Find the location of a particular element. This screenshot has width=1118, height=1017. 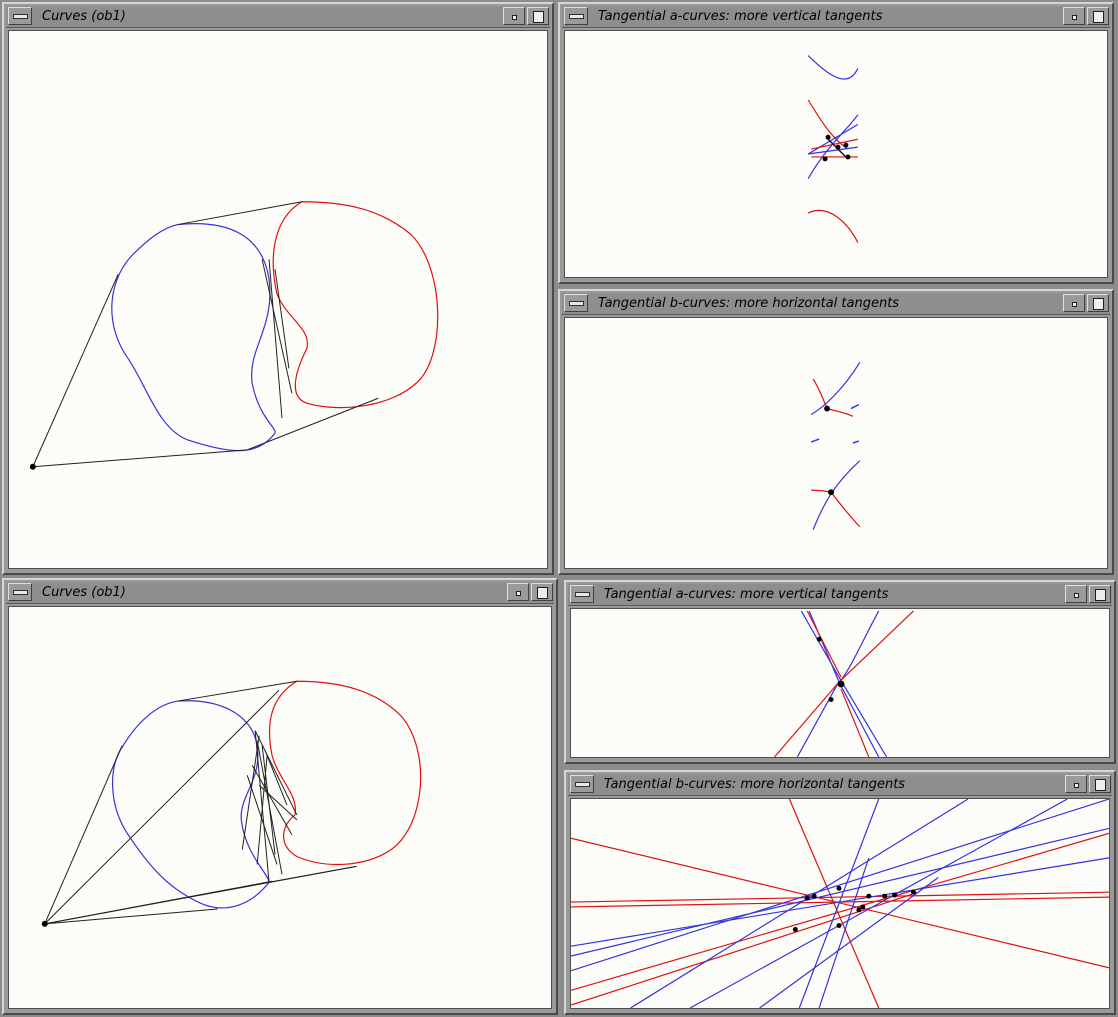

blue-curve is located at coordinates (193, 337).